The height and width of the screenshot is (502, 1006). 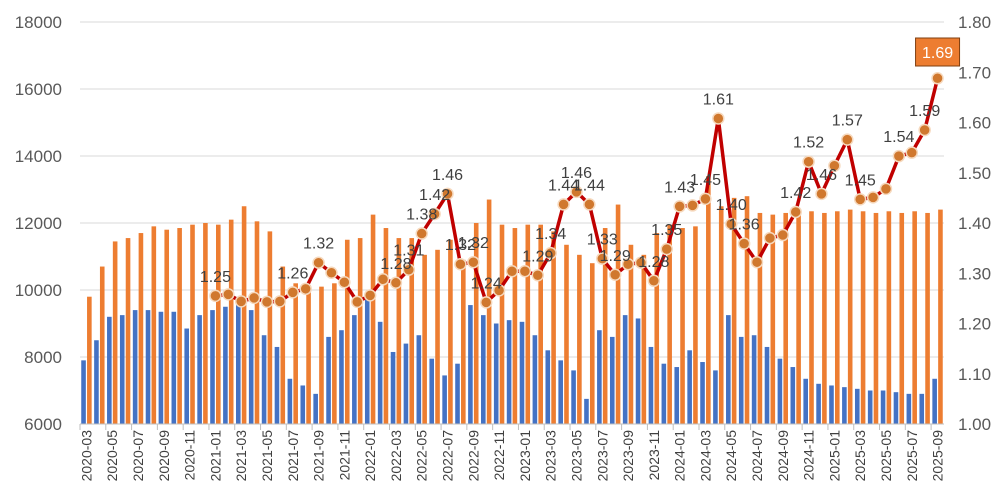 I want to click on left-tick-label: 12000, so click(x=38, y=223).